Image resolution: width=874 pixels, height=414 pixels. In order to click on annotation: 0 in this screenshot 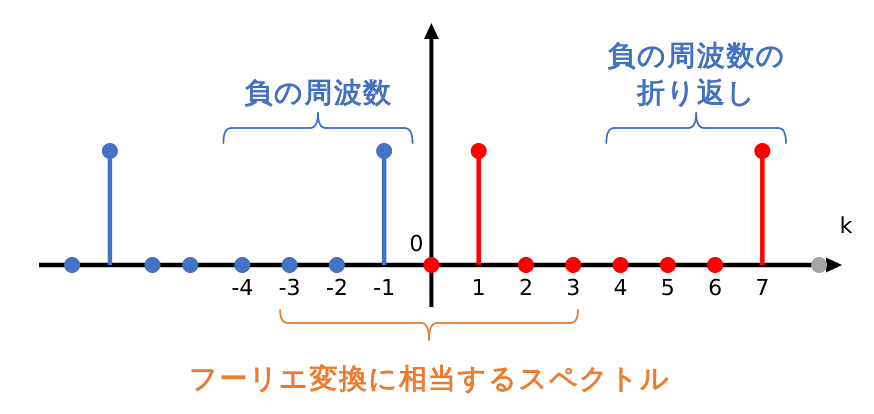, I will do `click(416, 244)`.